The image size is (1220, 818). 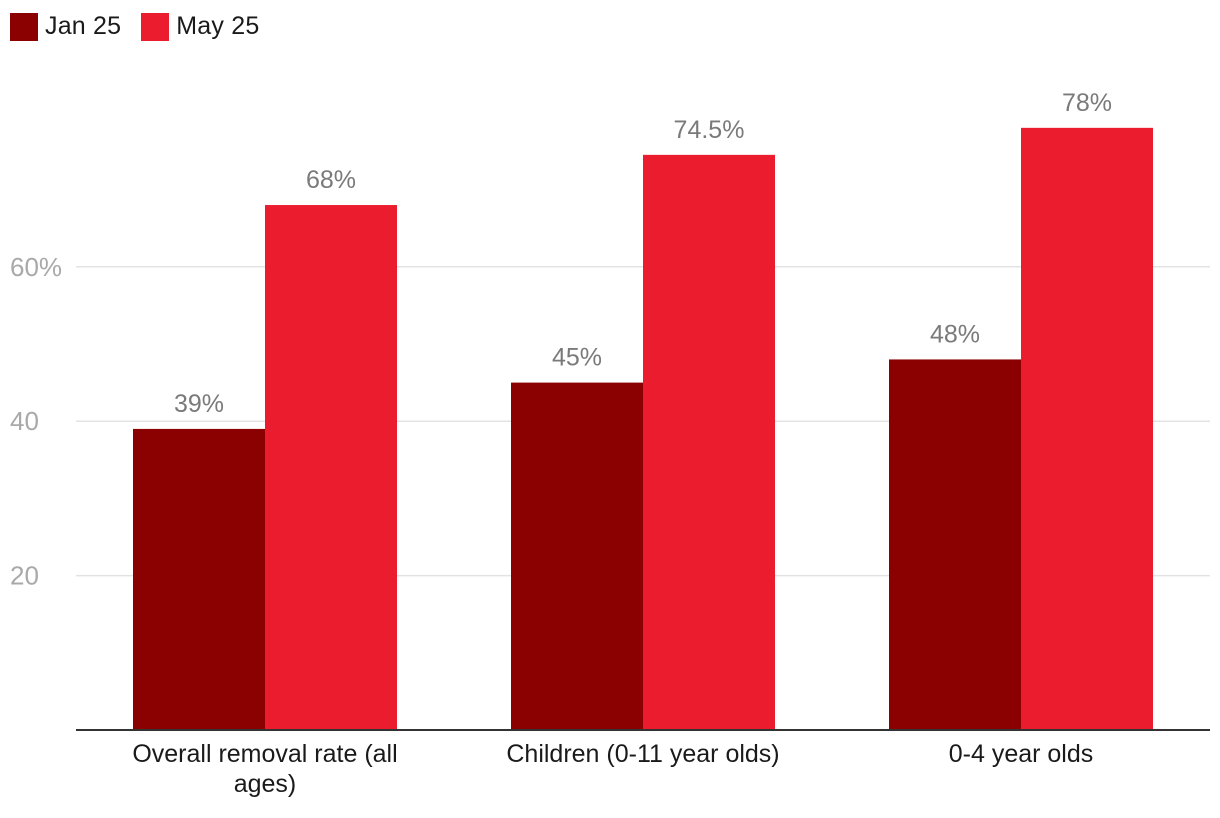 What do you see at coordinates (709, 130) in the screenshot?
I see `data-label-may25-1: 74.5%` at bounding box center [709, 130].